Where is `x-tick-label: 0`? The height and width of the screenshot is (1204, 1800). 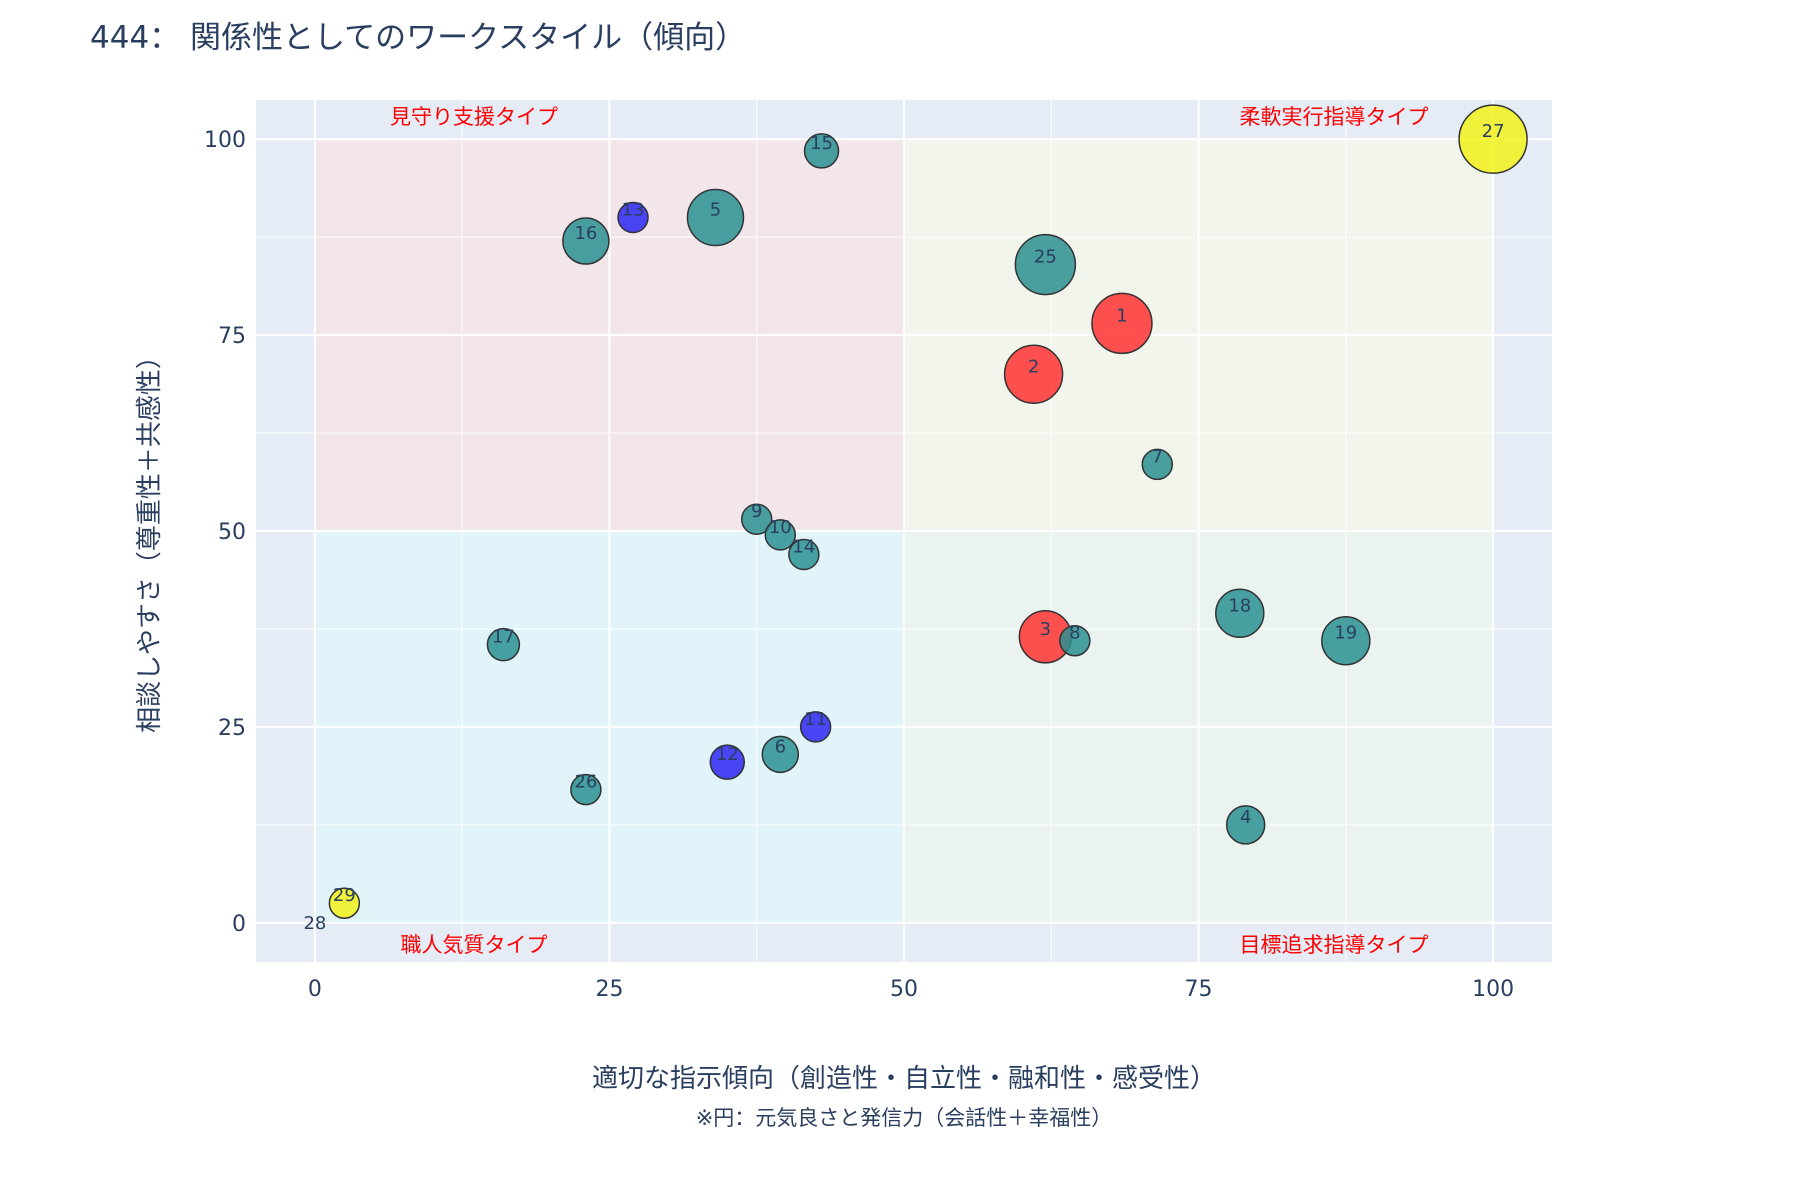
x-tick-label: 0 is located at coordinates (315, 989).